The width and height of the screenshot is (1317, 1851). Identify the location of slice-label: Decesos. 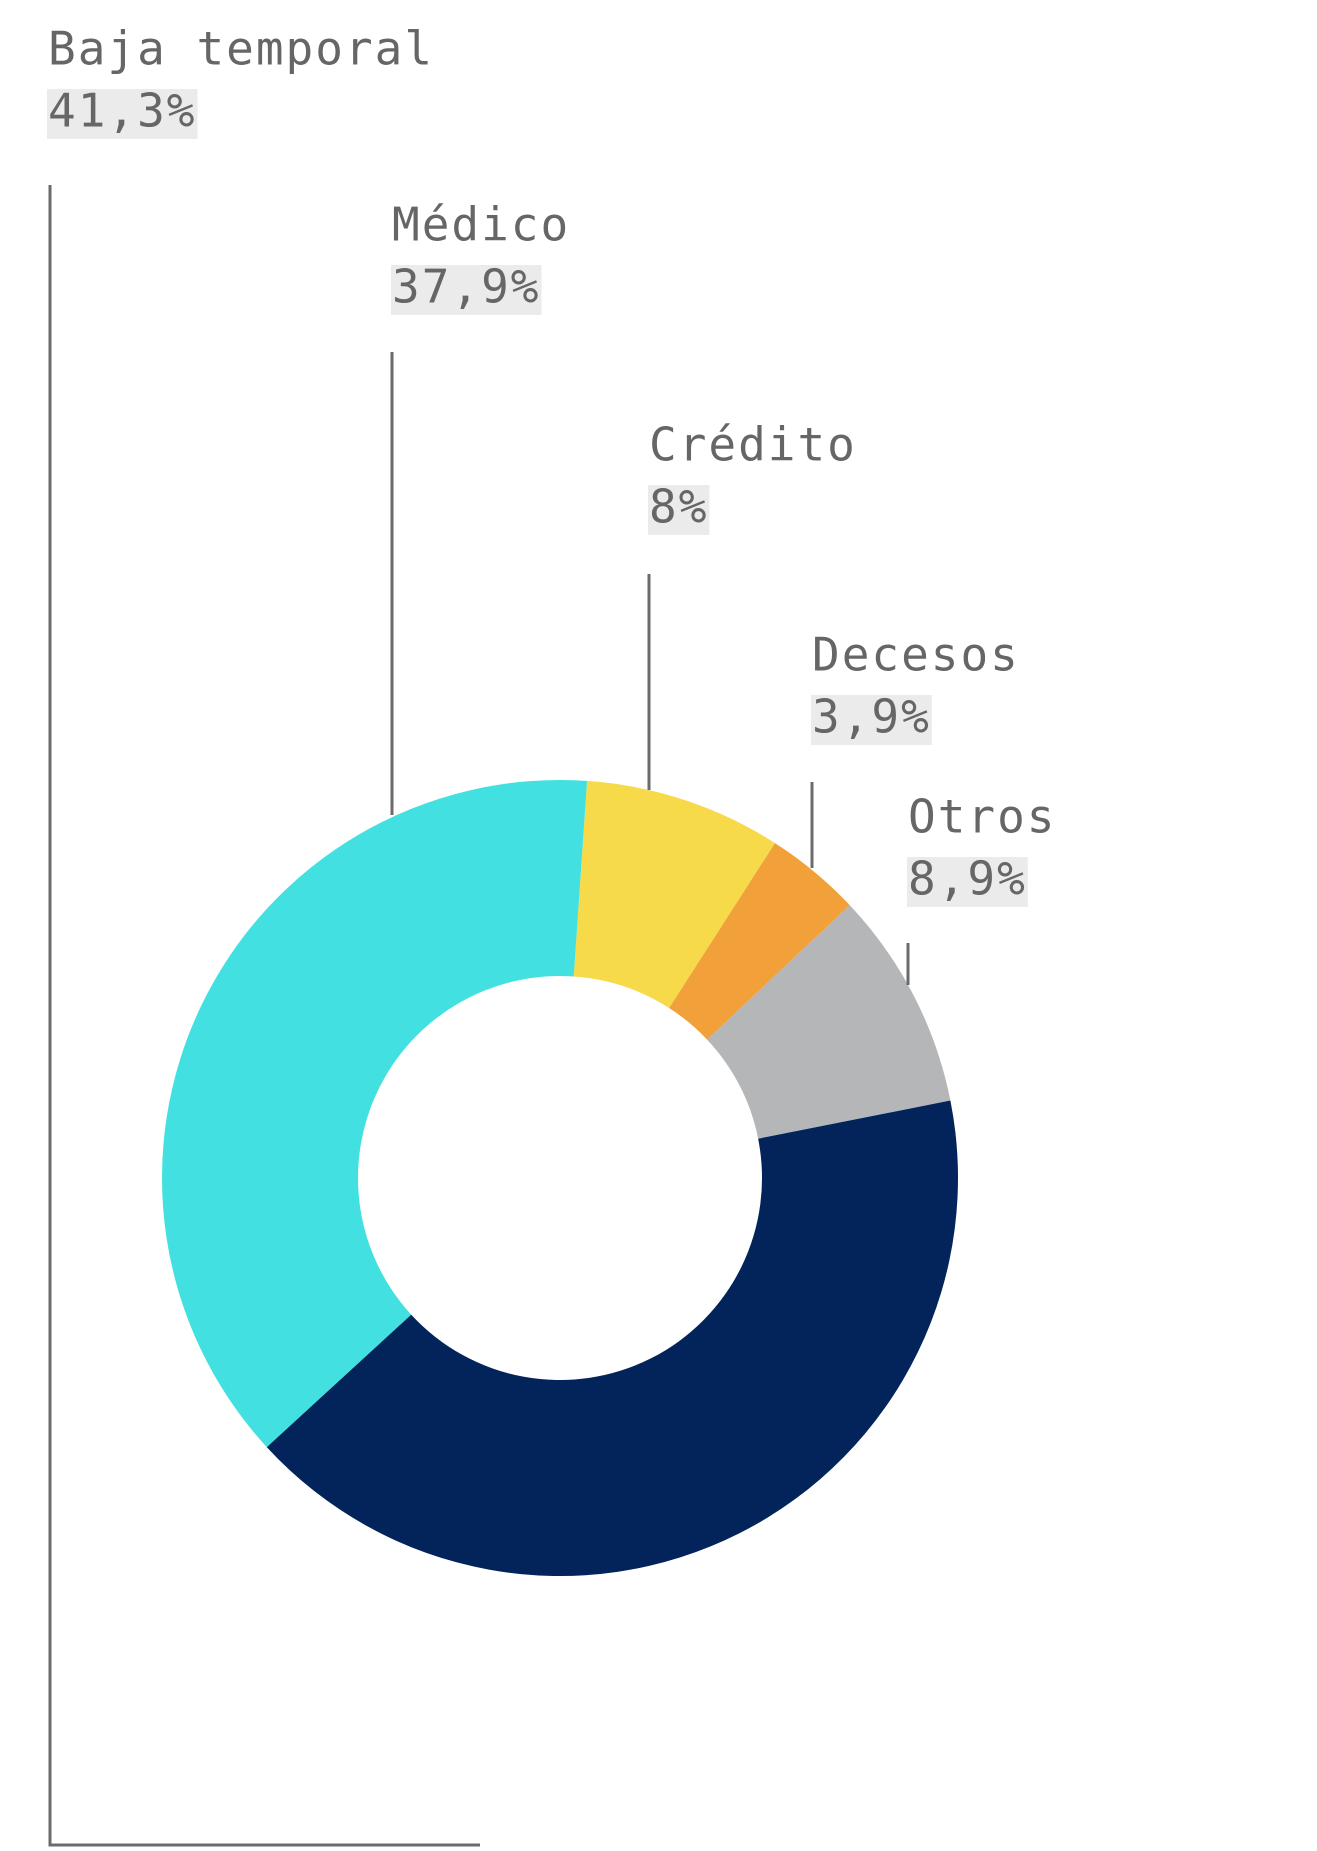
(916, 655).